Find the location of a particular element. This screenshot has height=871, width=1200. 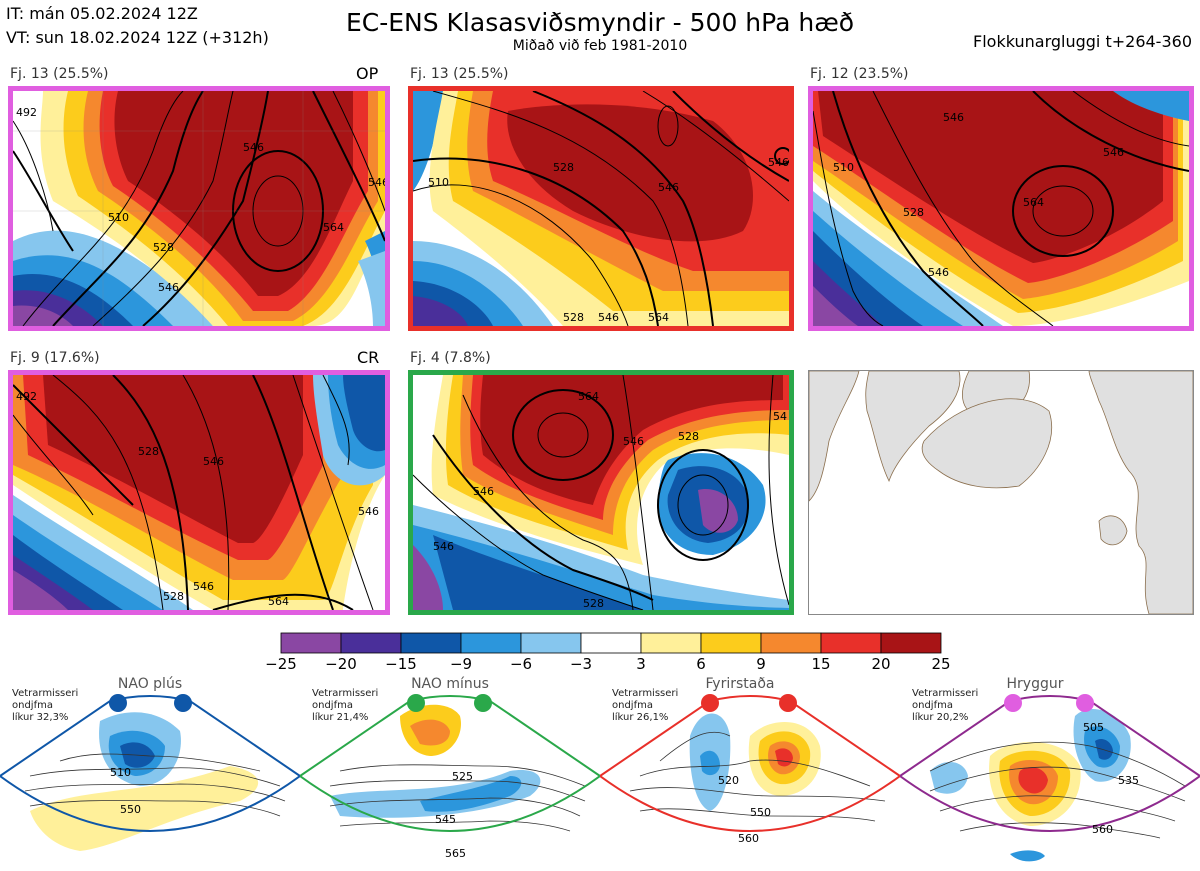

panel-1-label: Fj. 13 (25.5%) is located at coordinates (59, 74).